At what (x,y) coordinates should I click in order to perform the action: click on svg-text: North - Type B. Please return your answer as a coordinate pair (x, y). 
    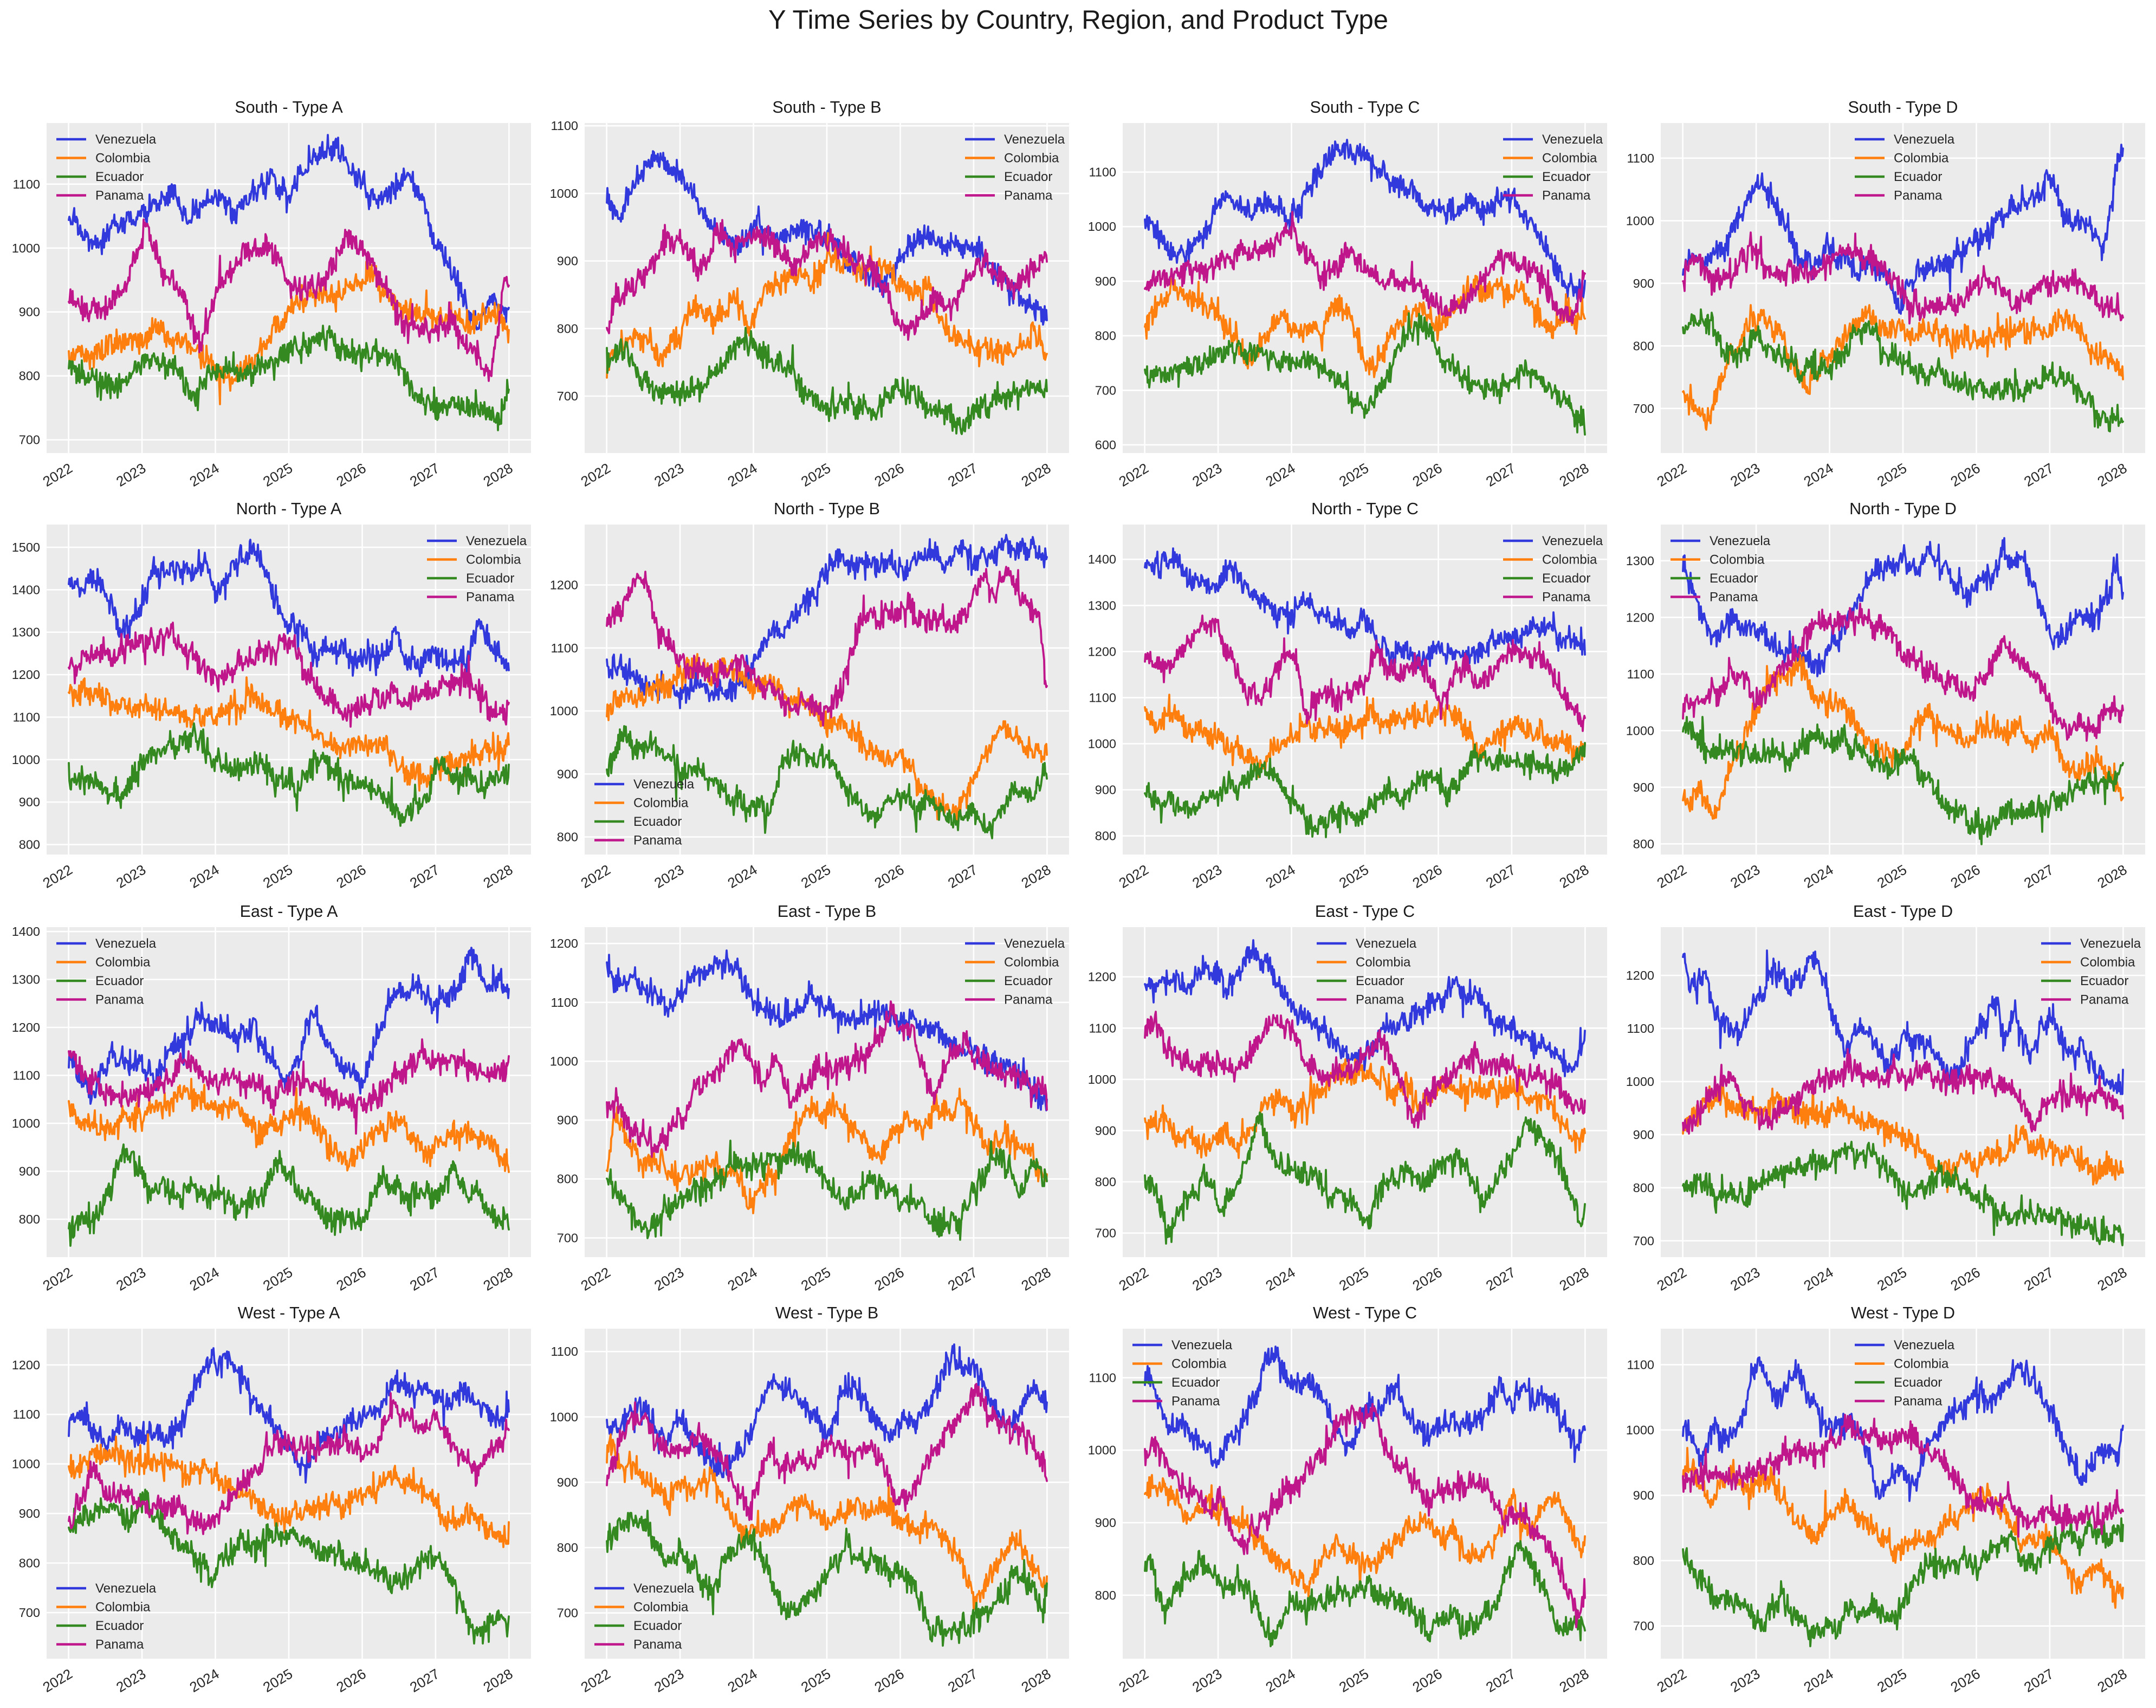
    Looking at the image, I should click on (827, 509).